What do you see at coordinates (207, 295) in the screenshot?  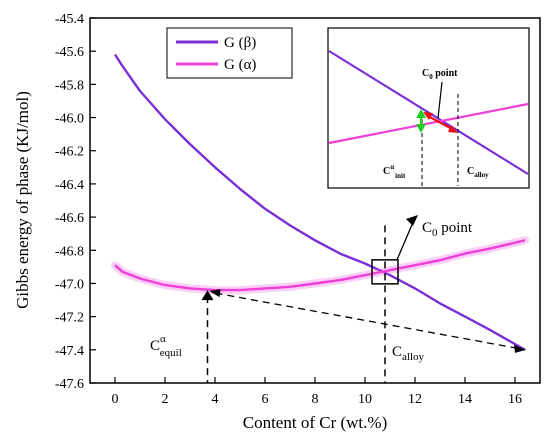 I see `cequil-arrowhead` at bounding box center [207, 295].